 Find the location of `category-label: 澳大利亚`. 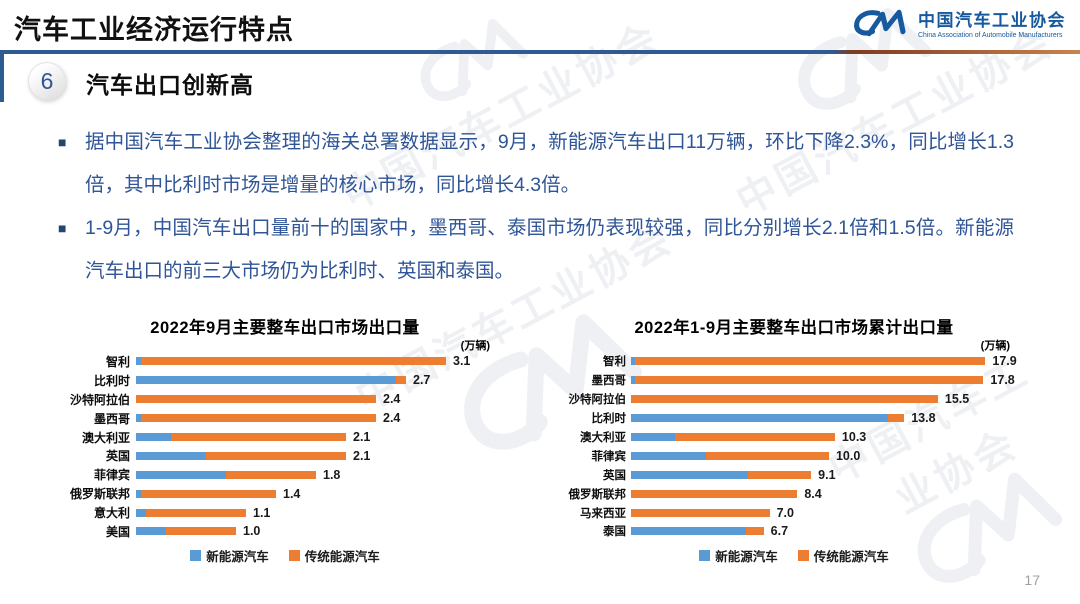

category-label: 澳大利亚 is located at coordinates (105, 437).